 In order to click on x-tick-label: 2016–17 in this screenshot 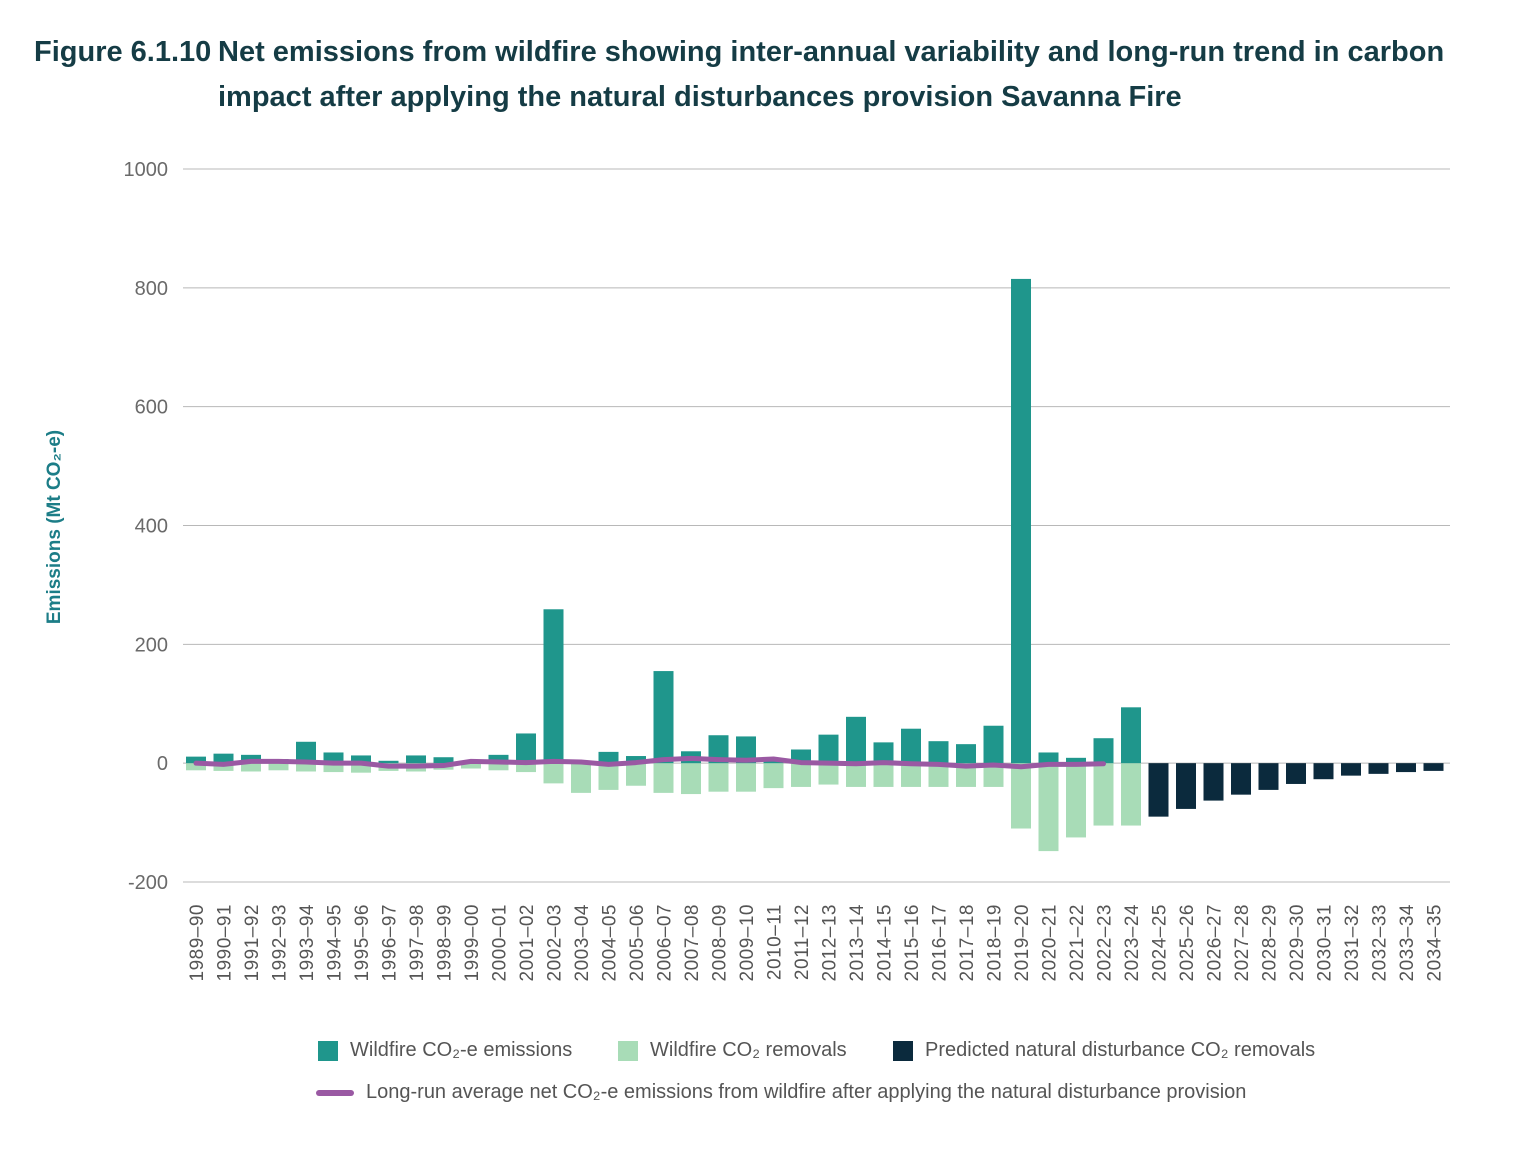, I will do `click(940, 942)`.